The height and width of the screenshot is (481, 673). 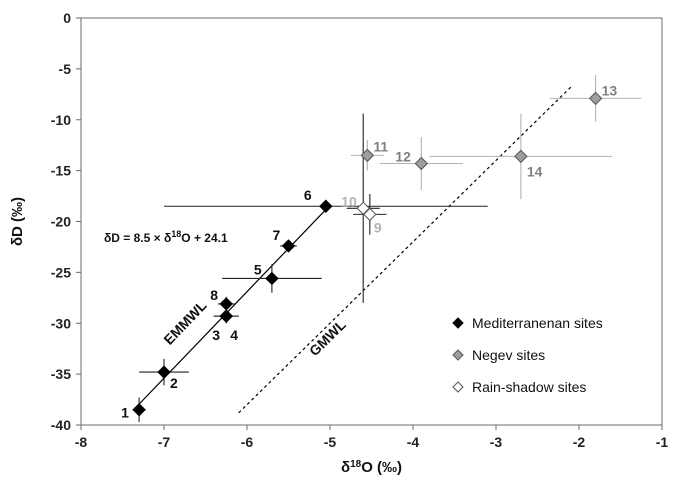 What do you see at coordinates (234, 335) in the screenshot?
I see `data-point-label: 4` at bounding box center [234, 335].